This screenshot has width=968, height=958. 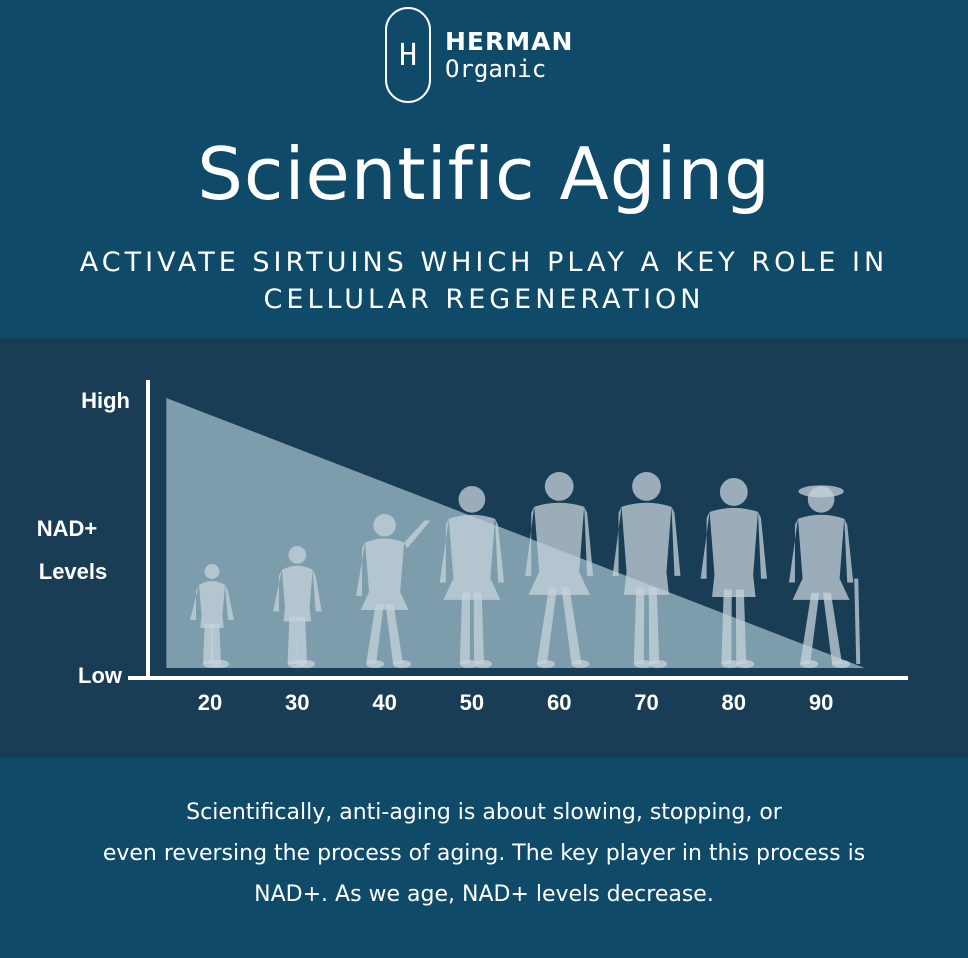 I want to click on x-tick-labels: 20 30 40 50 60 70 80 90, so click(x=516, y=702).